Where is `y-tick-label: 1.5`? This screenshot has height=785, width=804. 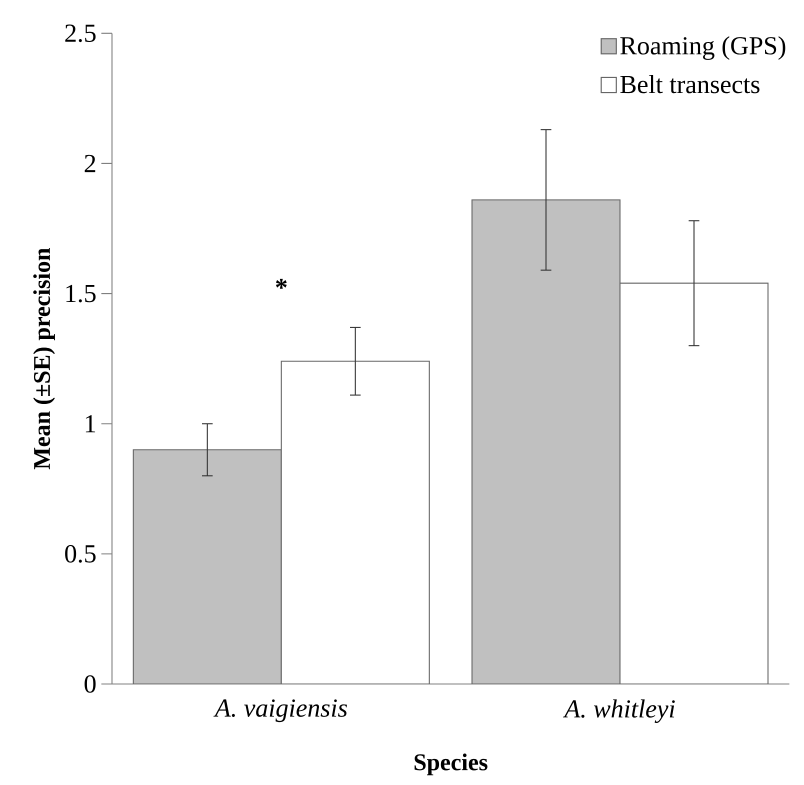
y-tick-label: 1.5 is located at coordinates (81, 293).